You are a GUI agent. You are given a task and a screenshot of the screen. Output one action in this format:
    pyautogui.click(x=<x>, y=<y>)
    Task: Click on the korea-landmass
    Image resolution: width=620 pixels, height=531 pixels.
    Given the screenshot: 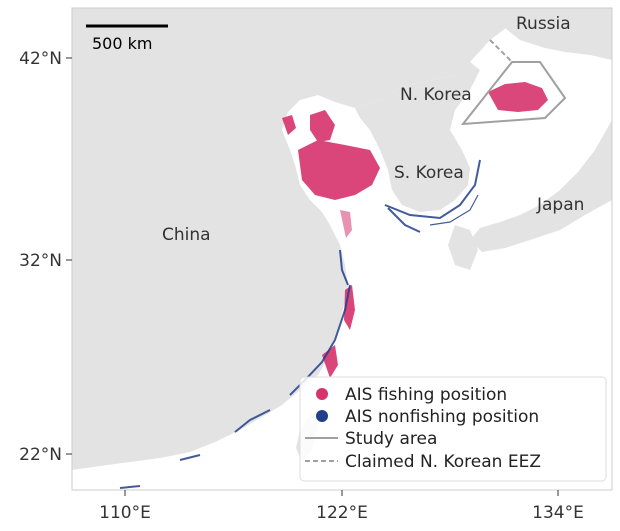 What is the action you would take?
    pyautogui.click(x=417, y=137)
    